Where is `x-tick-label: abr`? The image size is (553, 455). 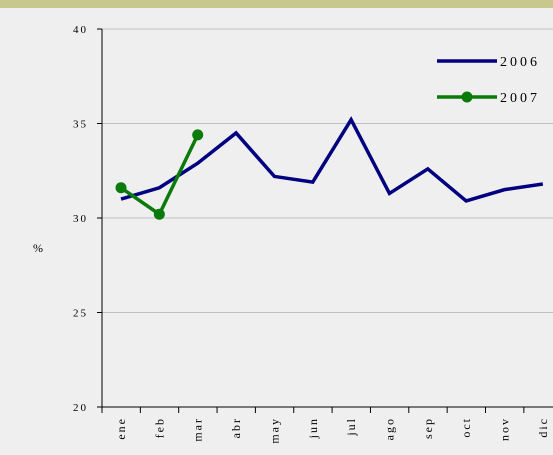
x-tick-label: abr is located at coordinates (236, 427).